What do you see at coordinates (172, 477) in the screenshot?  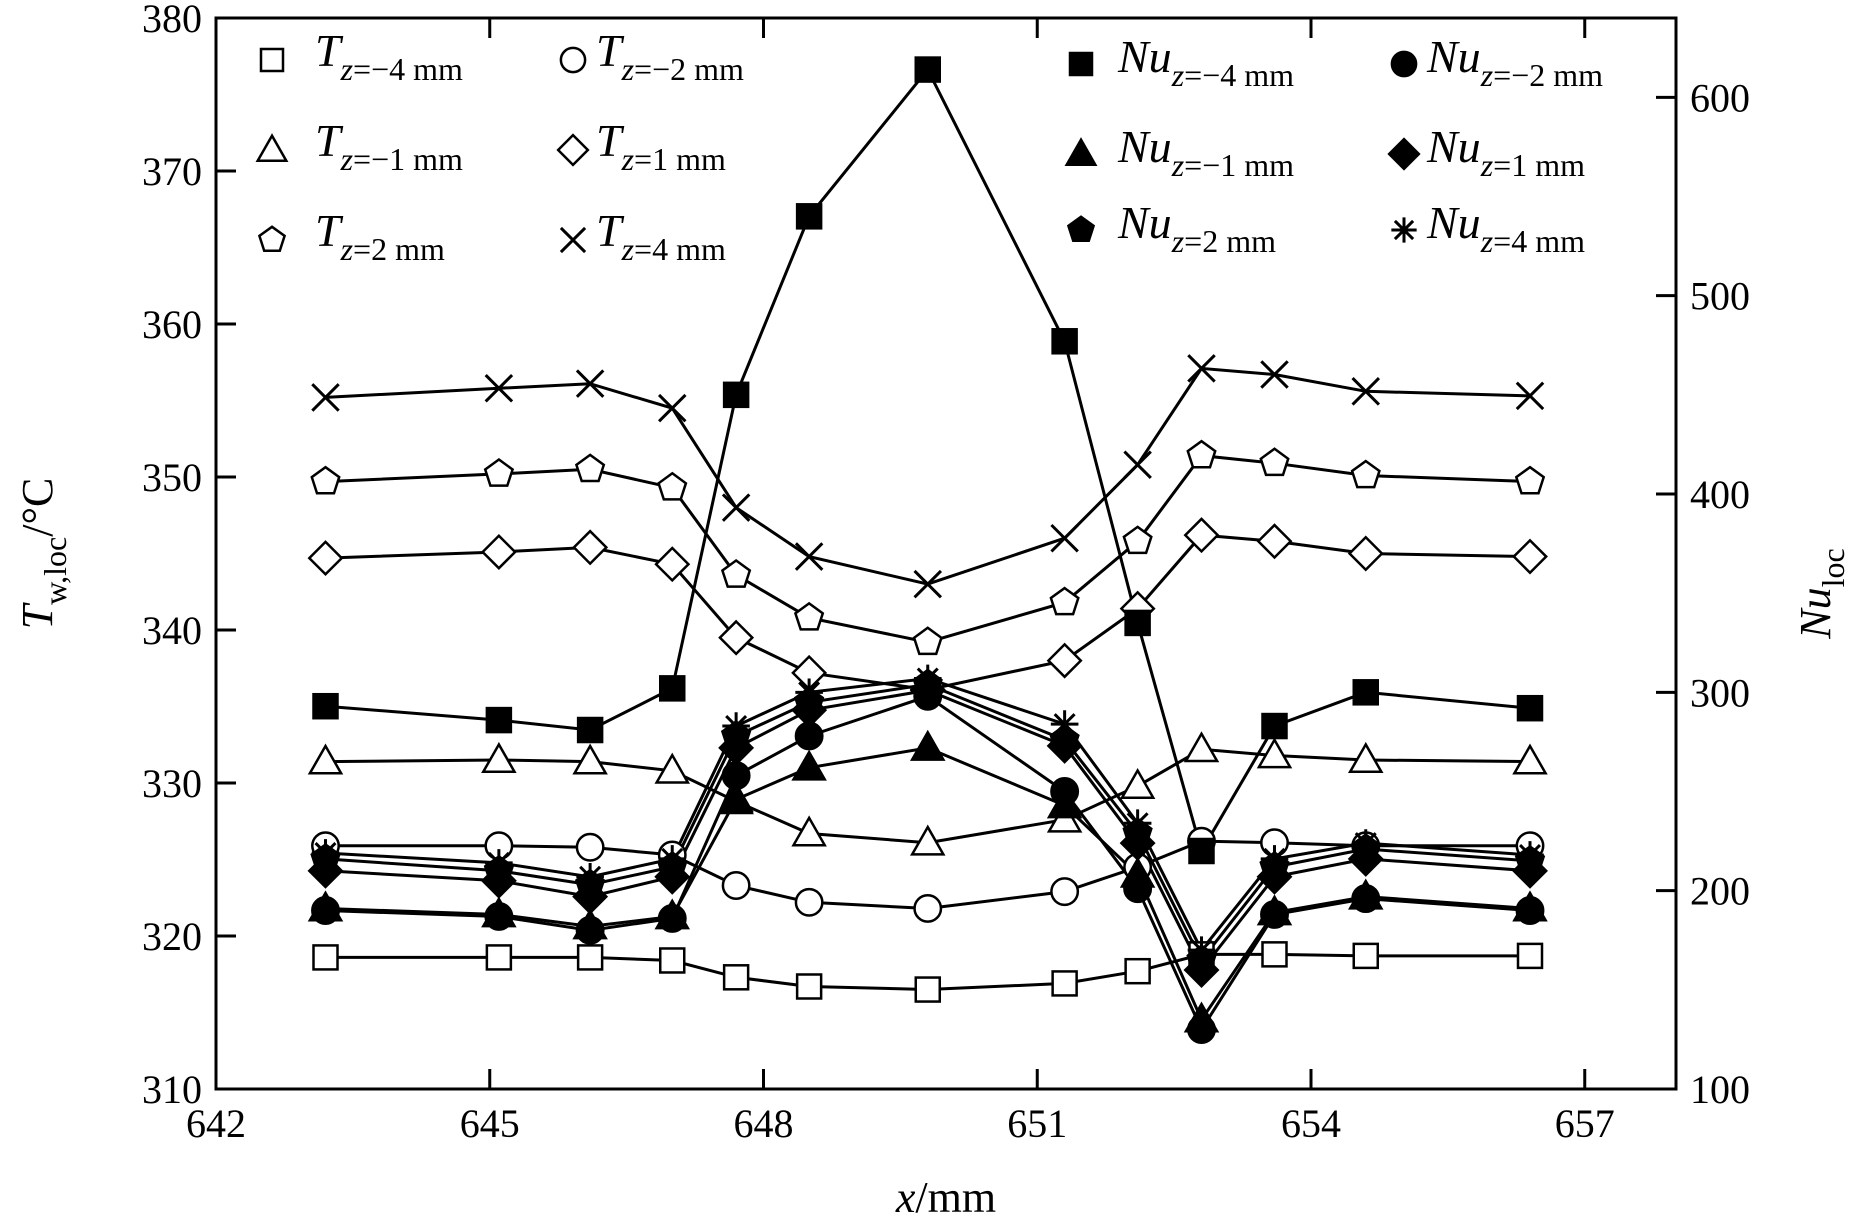 I see `y-left-tick-label: 350` at bounding box center [172, 477].